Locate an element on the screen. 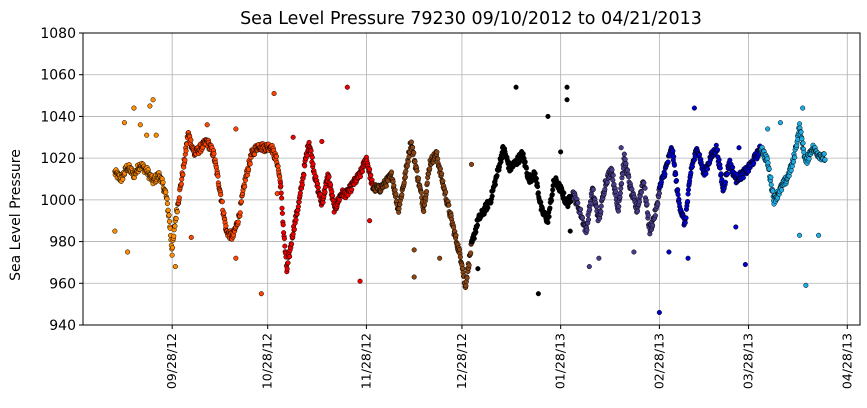  x-tick-label: 03/28/13 is located at coordinates (748, 361).